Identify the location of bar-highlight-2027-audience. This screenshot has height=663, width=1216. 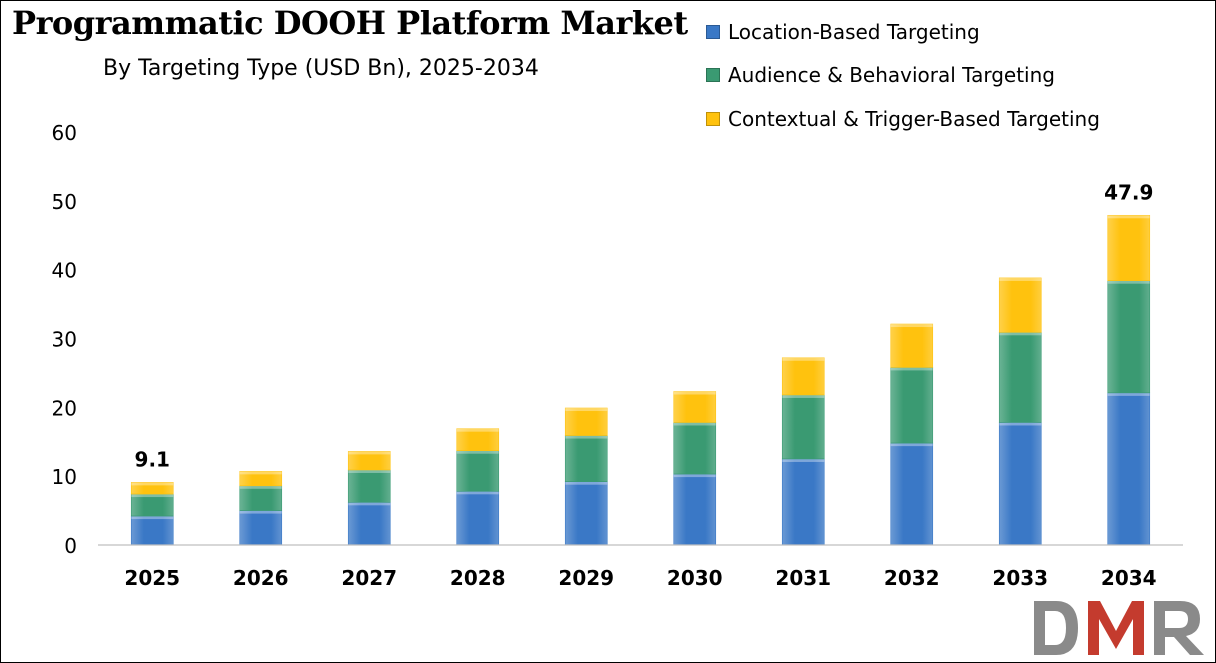
(369, 471).